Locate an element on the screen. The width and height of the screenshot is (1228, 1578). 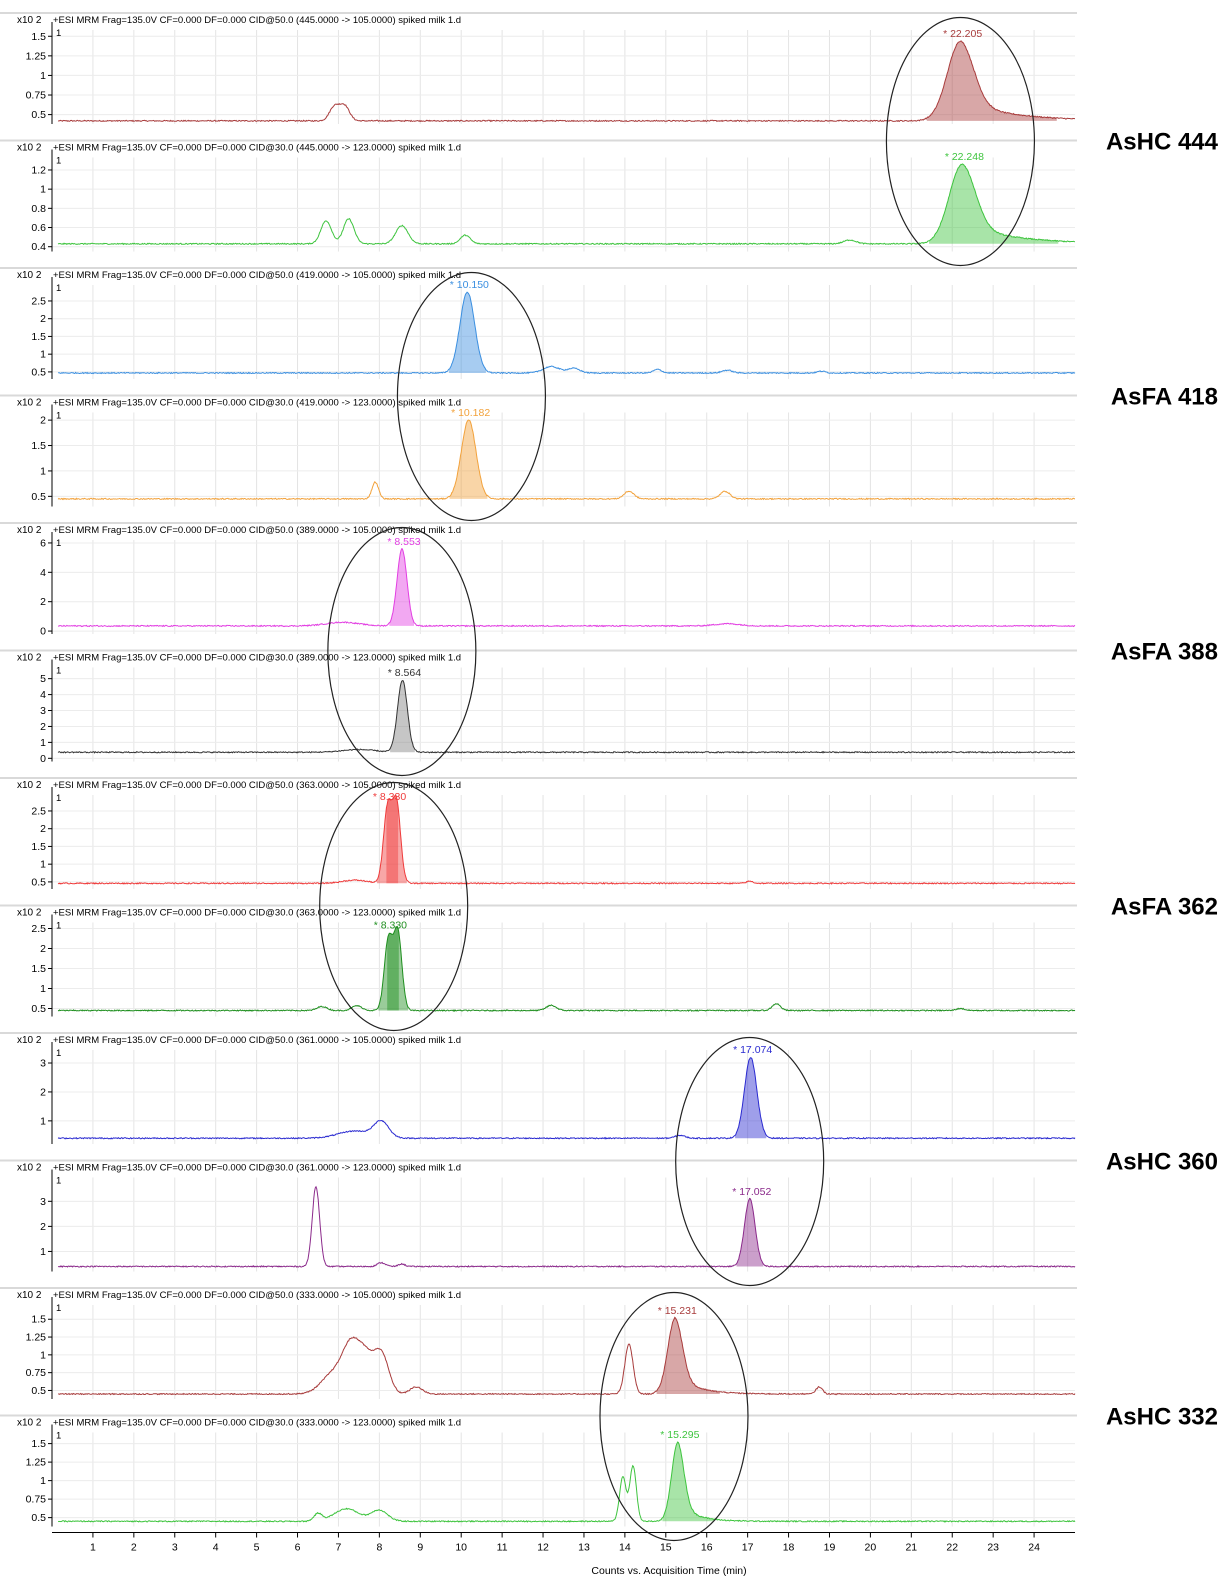
y-tick-label: 0.8 is located at coordinates (38, 209).